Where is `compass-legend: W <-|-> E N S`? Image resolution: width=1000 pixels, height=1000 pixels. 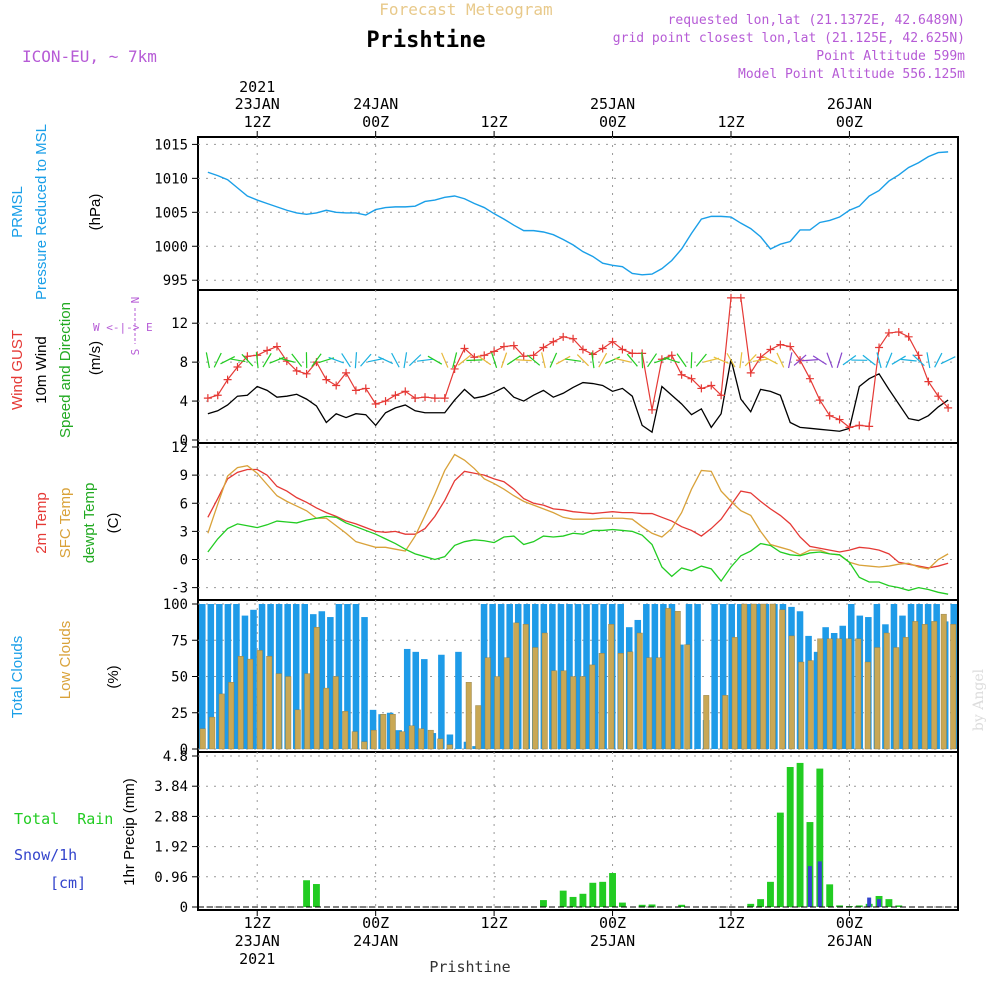 compass-legend: W <-|-> E N S is located at coordinates (123, 326).